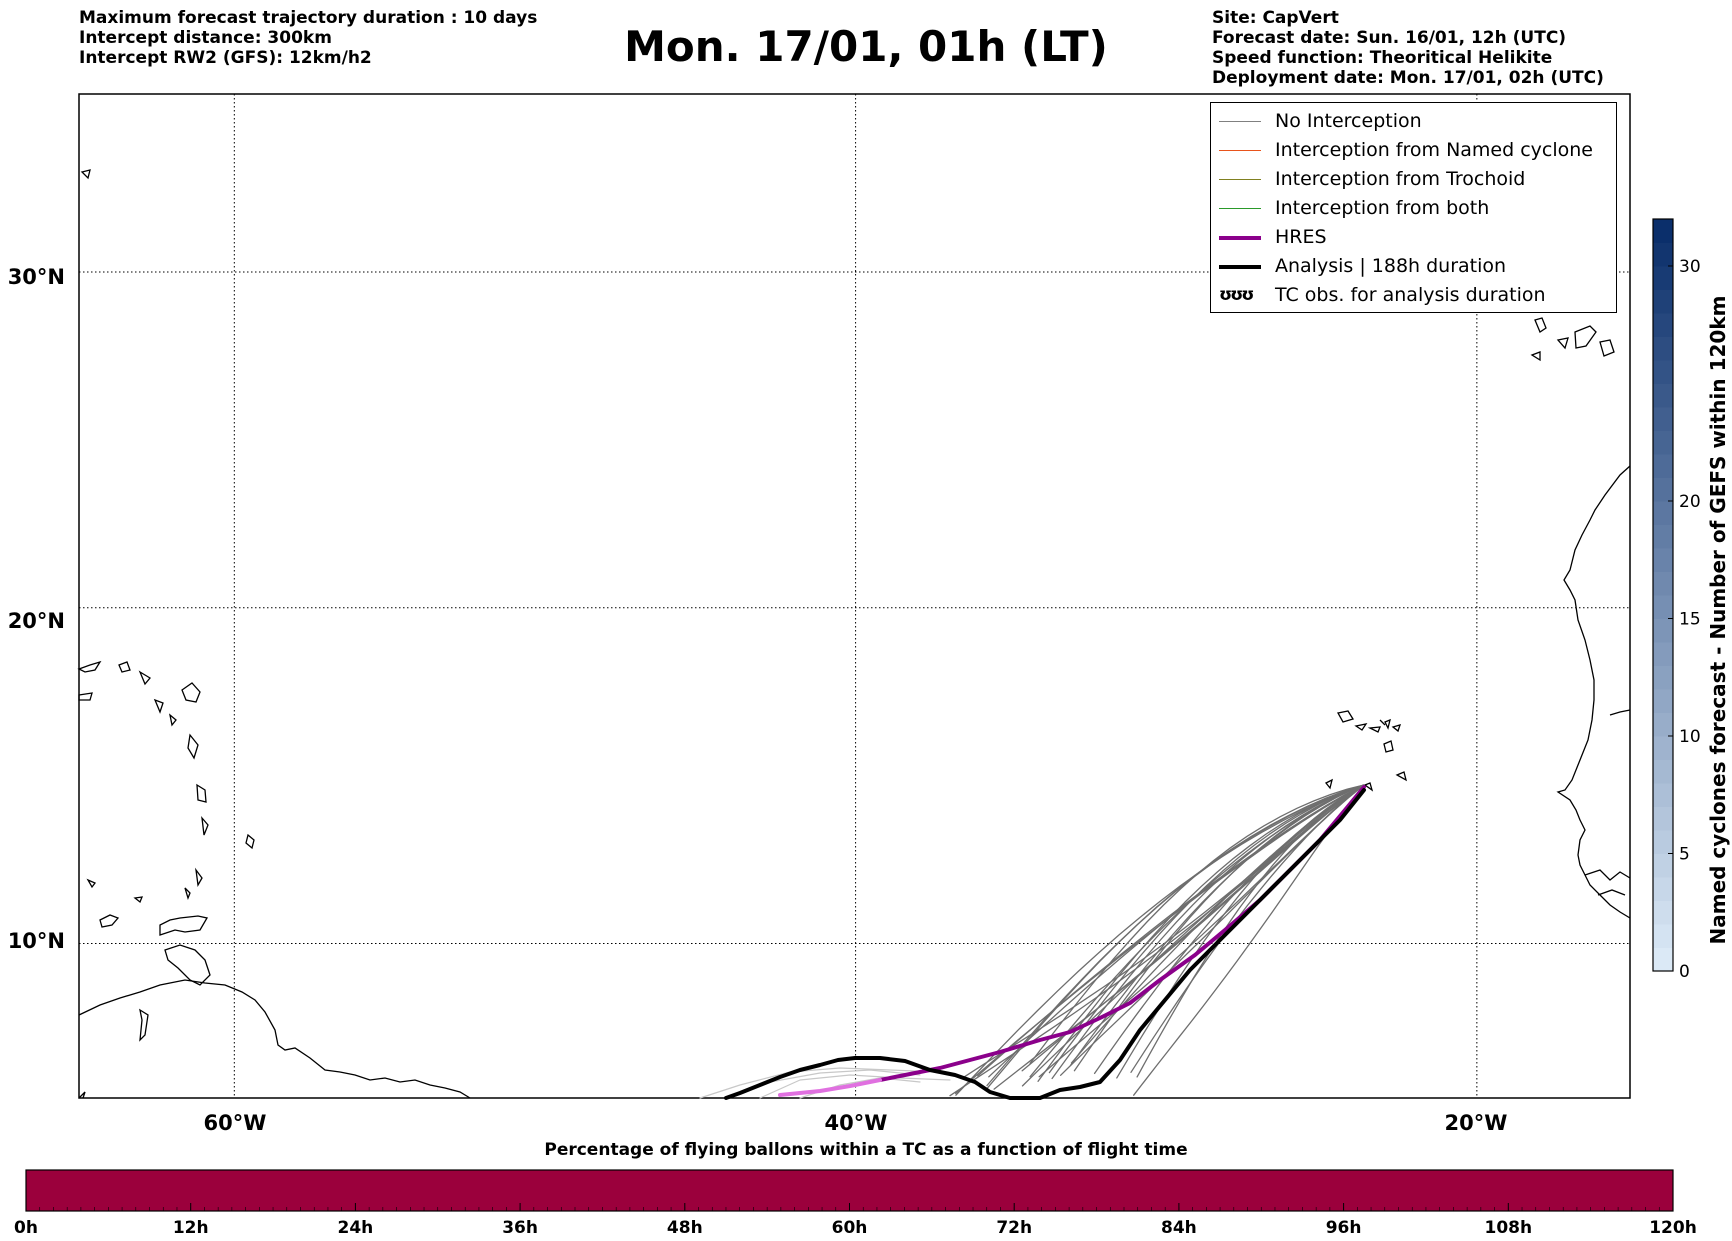 This screenshot has width=1732, height=1241. Describe the element at coordinates (1413, 151) in the screenshot. I see `legend-item-named-cyclone: Interception from Named cyclone` at that location.